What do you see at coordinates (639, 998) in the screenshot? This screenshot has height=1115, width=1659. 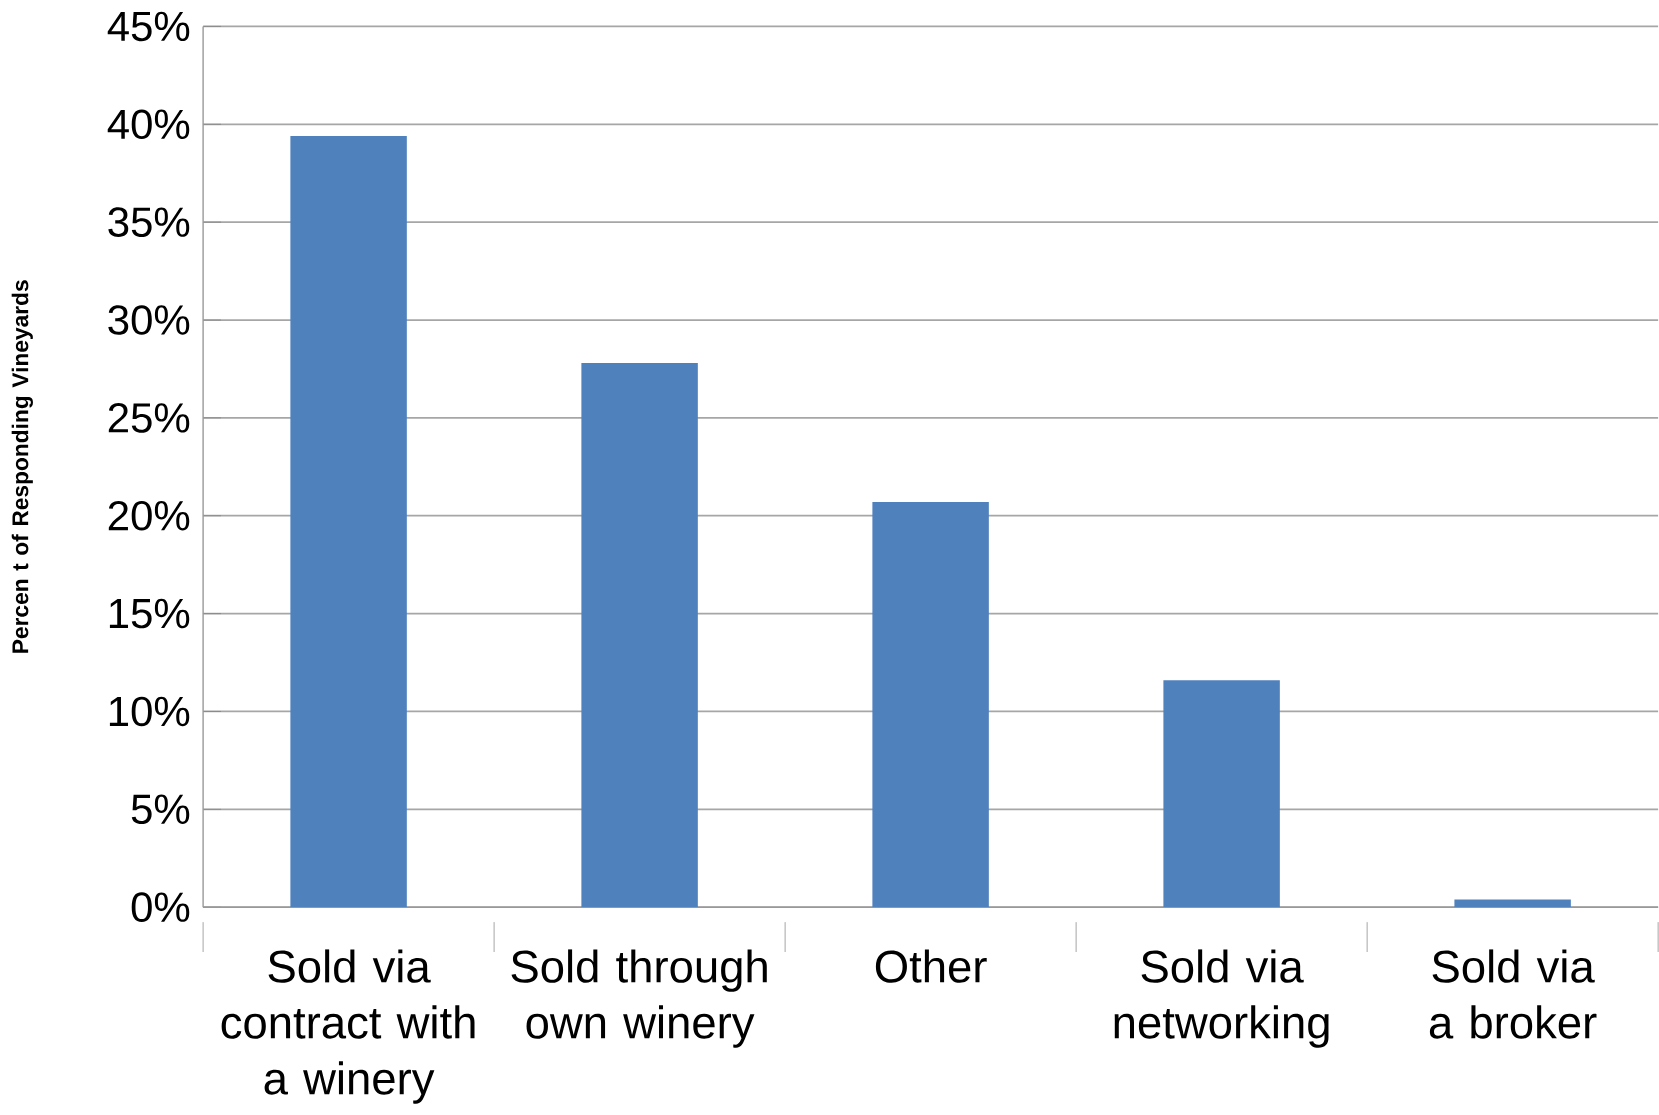 I see `x-tick-label: Sold through own winery` at bounding box center [639, 998].